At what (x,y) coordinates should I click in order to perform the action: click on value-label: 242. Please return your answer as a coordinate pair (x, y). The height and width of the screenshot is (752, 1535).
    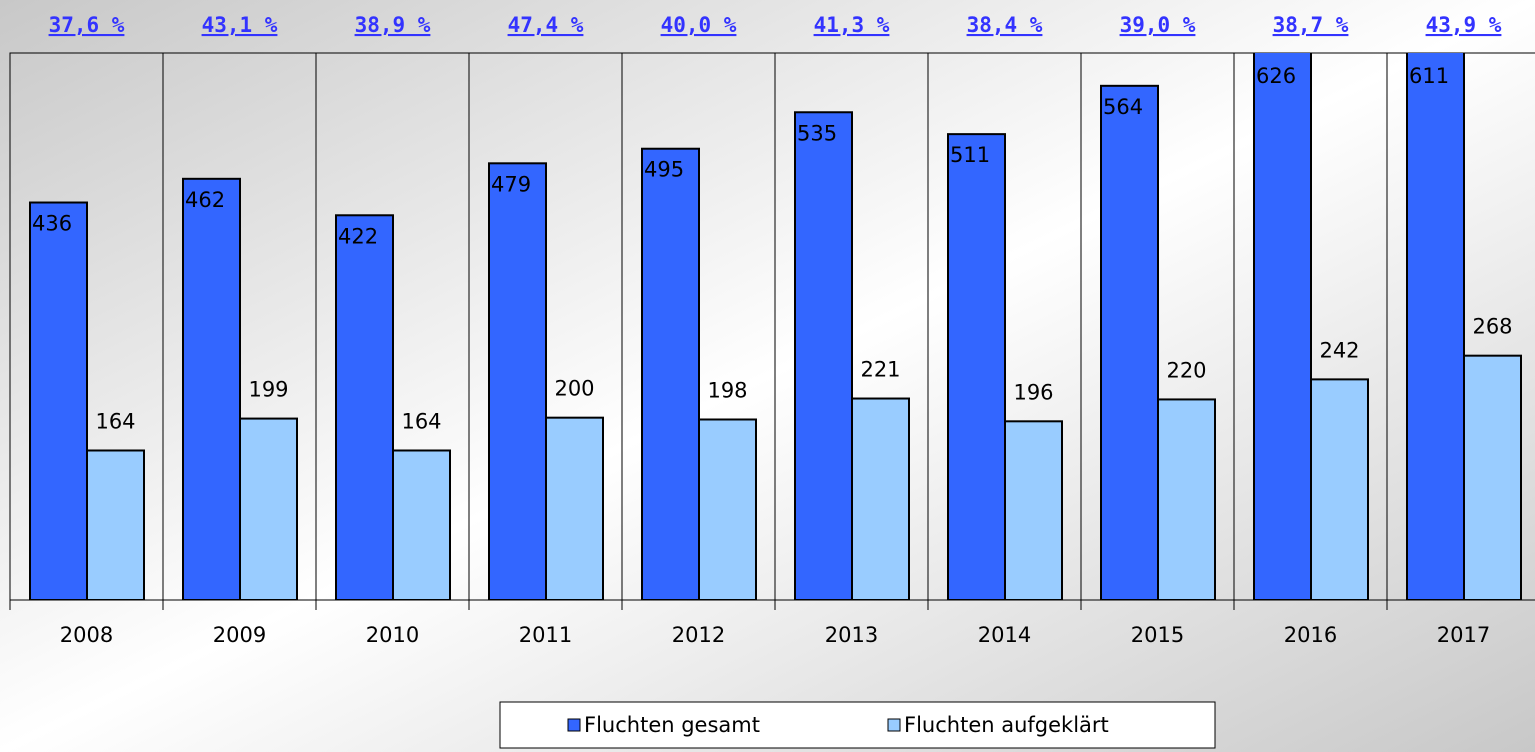
    Looking at the image, I should click on (1339, 350).